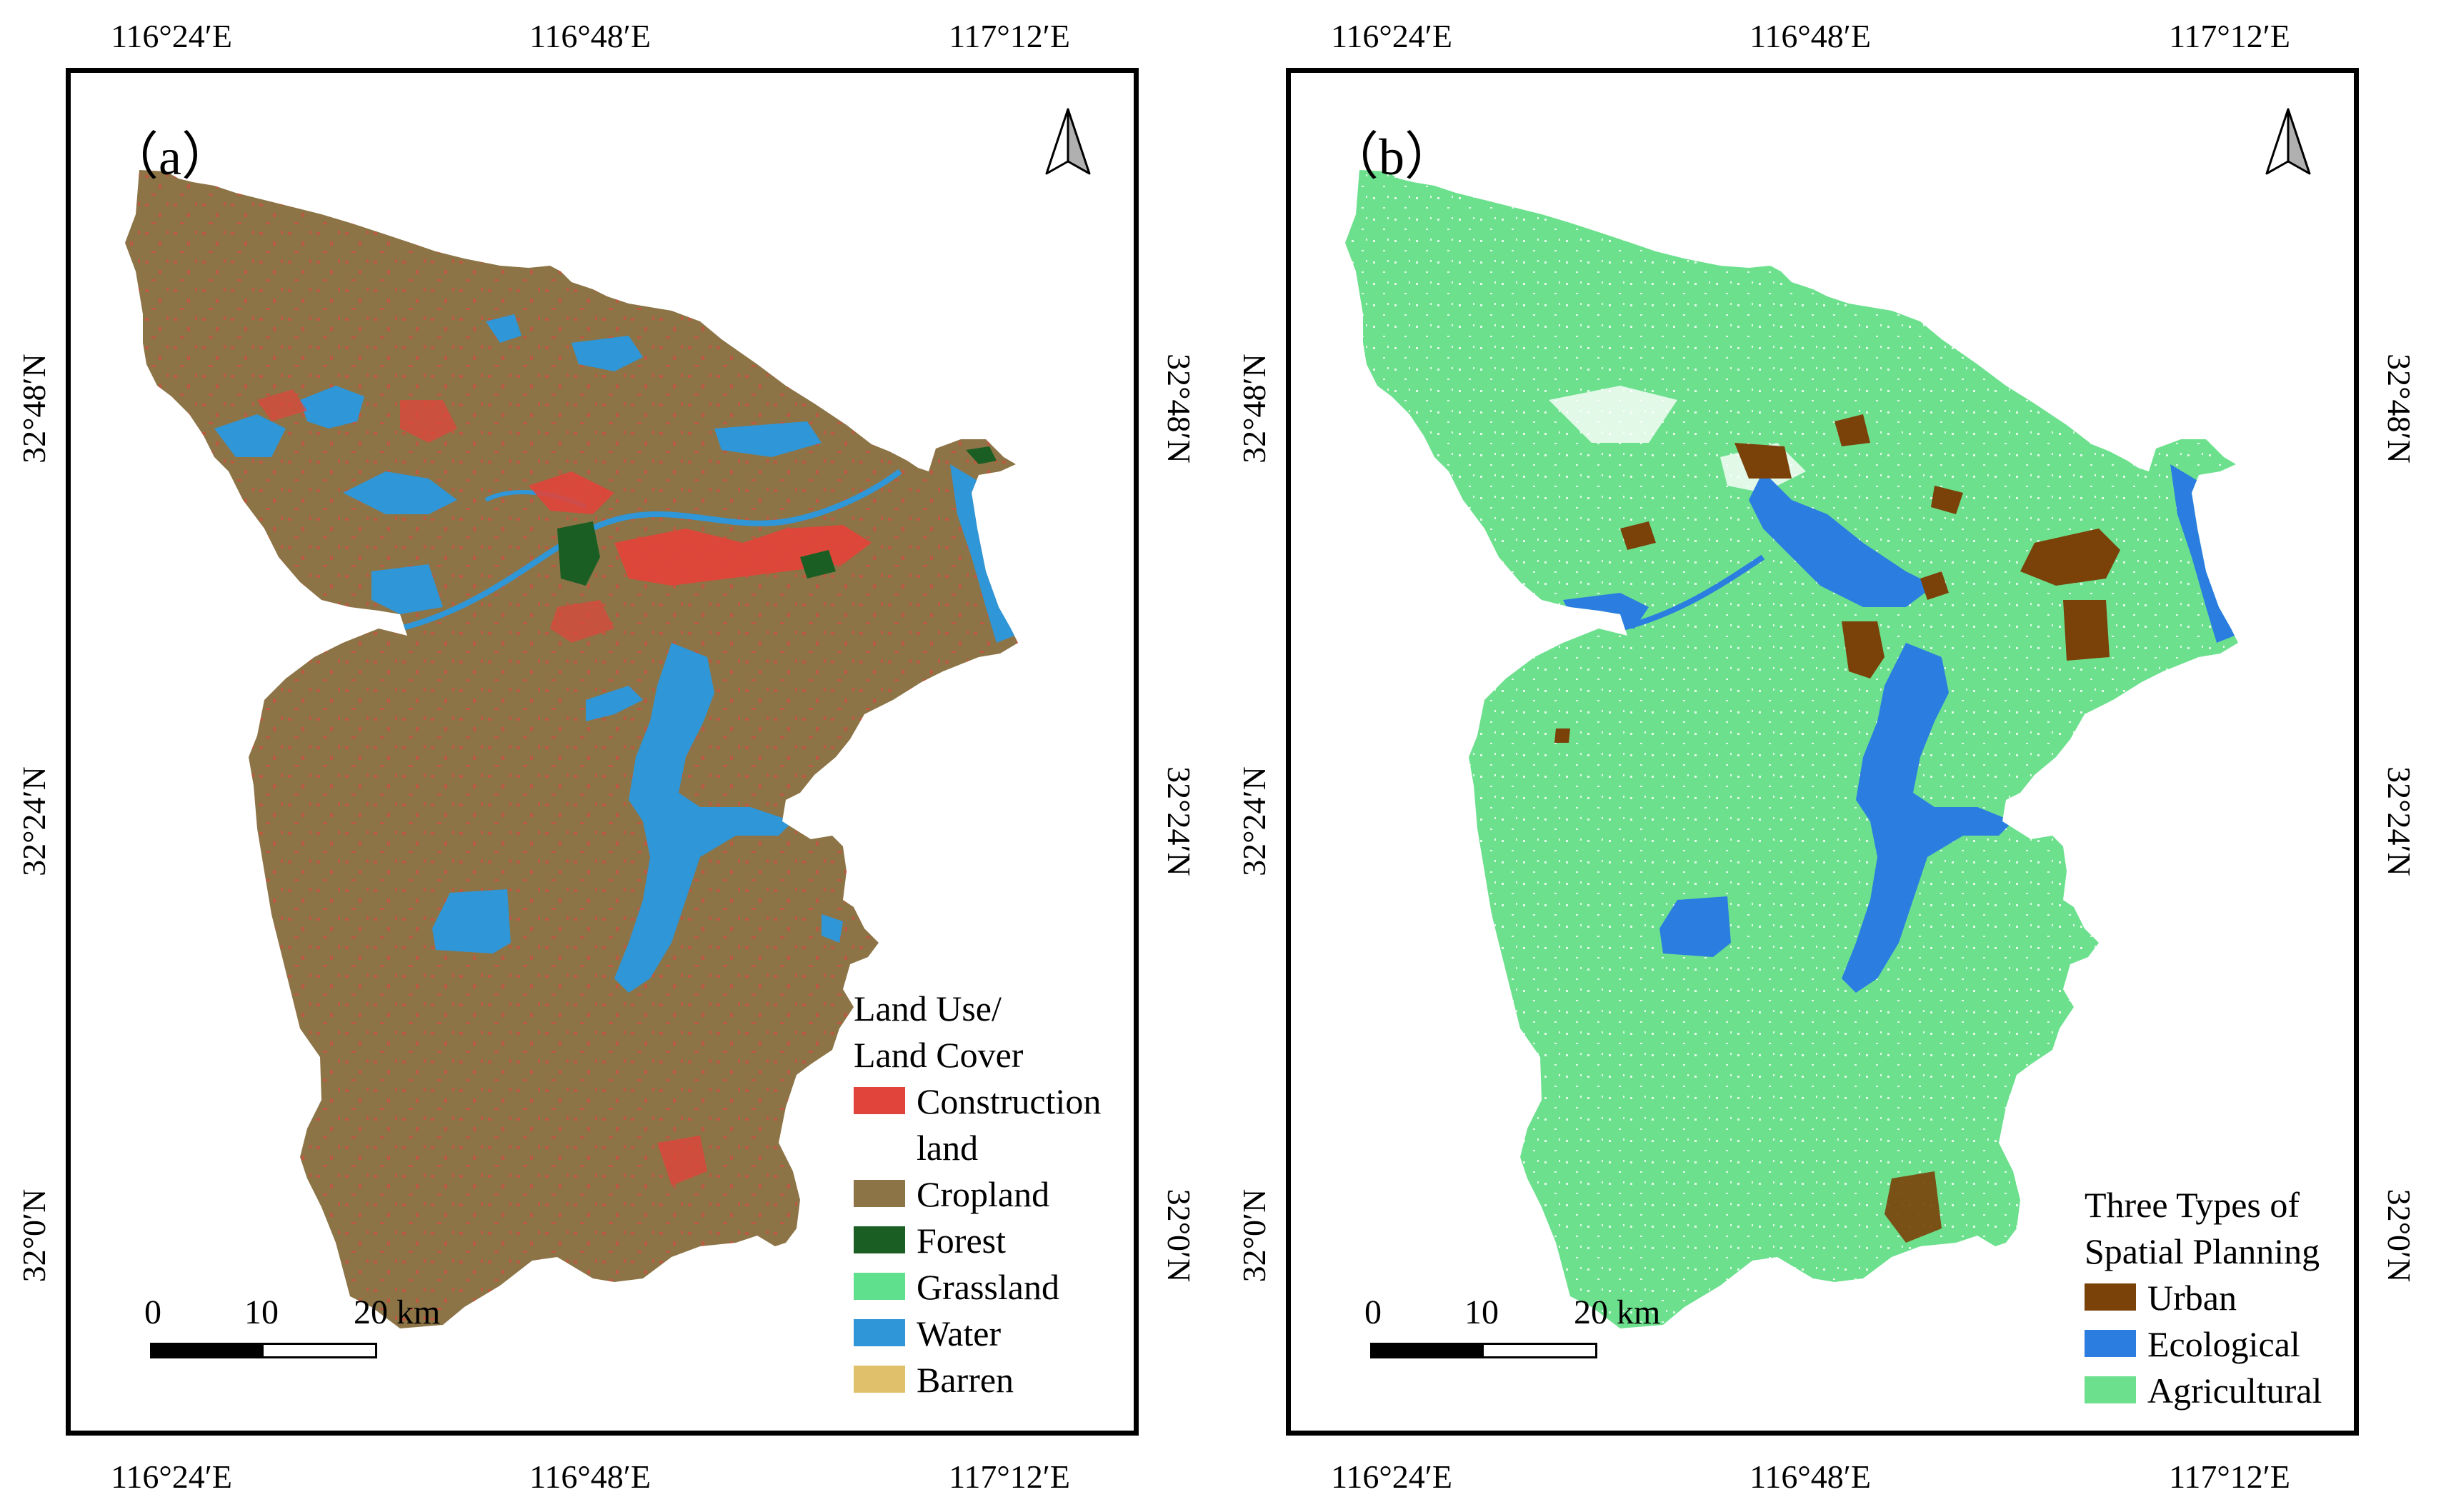 This screenshot has height=1512, width=2441. What do you see at coordinates (965, 1380) in the screenshot?
I see `legend-label: Barren` at bounding box center [965, 1380].